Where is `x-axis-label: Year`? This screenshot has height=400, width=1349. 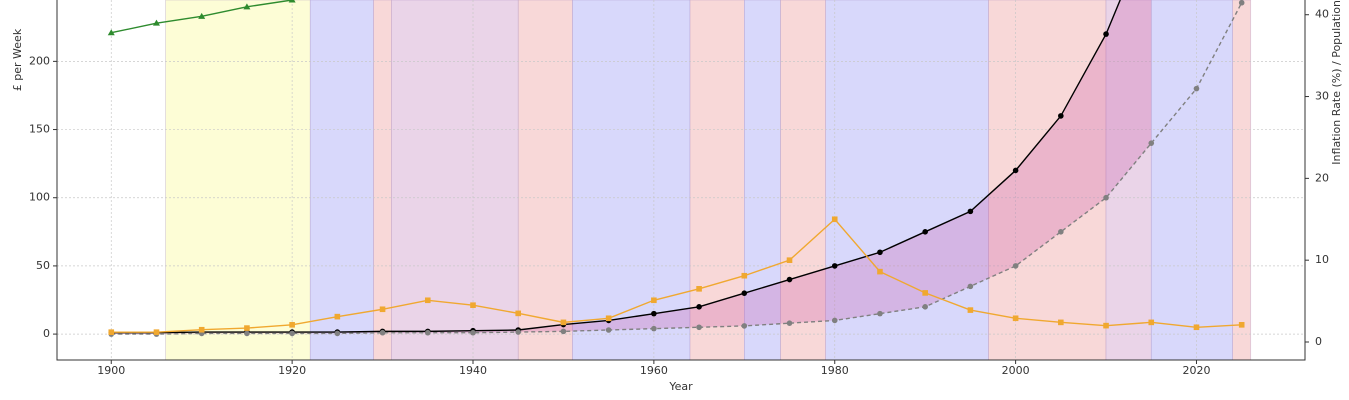
x-axis-label: Year is located at coordinates (680, 386).